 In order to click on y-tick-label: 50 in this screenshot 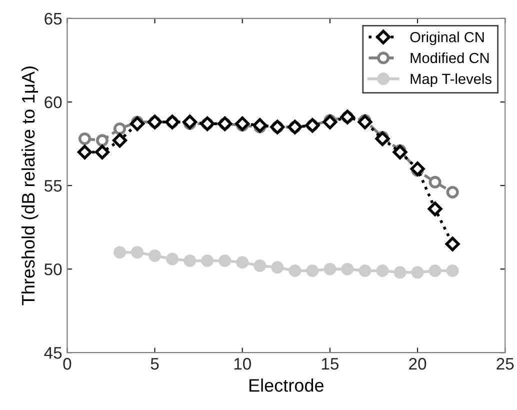, I will do `click(53, 269)`.